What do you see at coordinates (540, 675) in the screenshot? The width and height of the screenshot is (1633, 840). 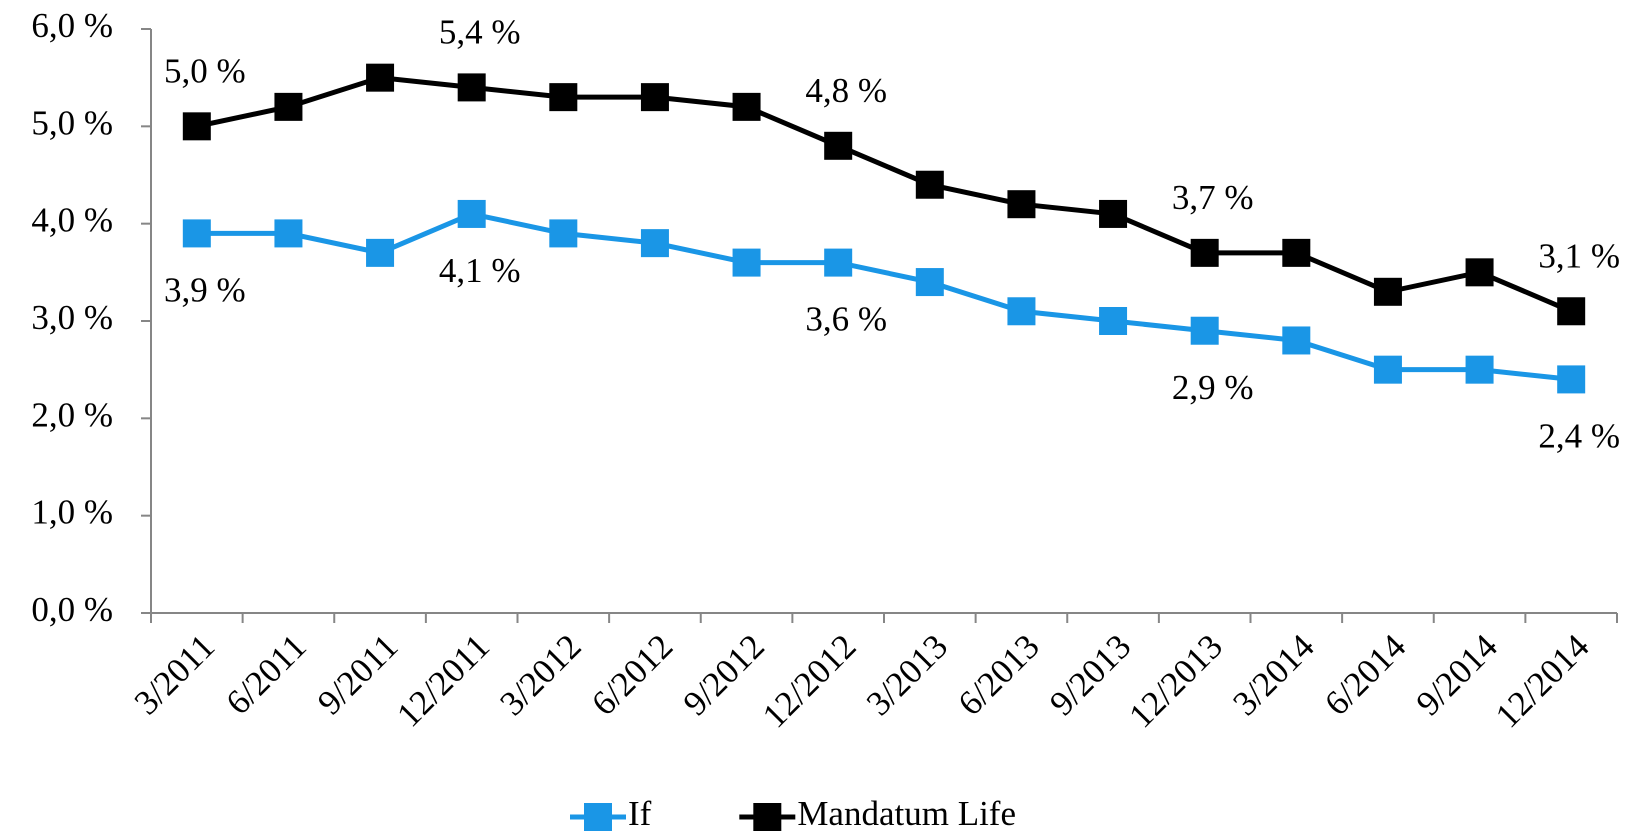 I see `x-tick-label: 3/2012` at bounding box center [540, 675].